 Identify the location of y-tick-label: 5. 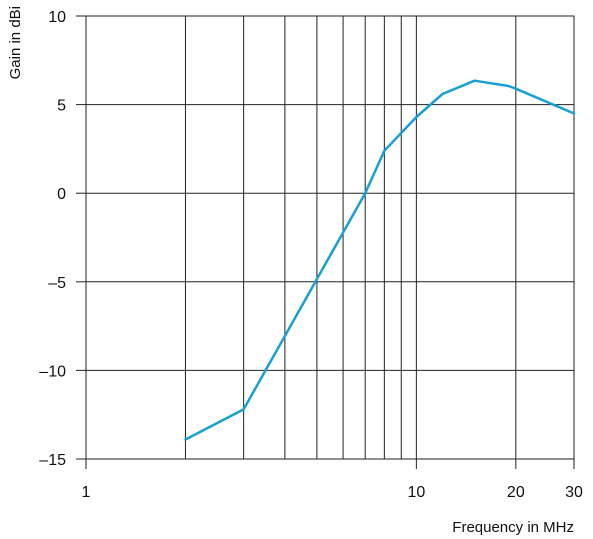
(61, 106).